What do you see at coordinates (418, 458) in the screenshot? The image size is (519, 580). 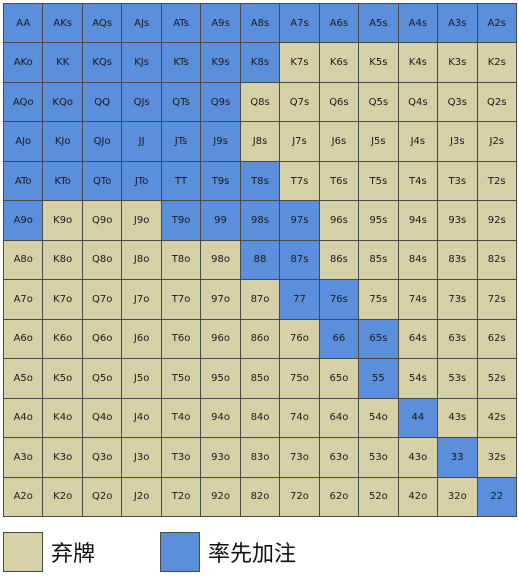 I see `hand-cell: 43o` at bounding box center [418, 458].